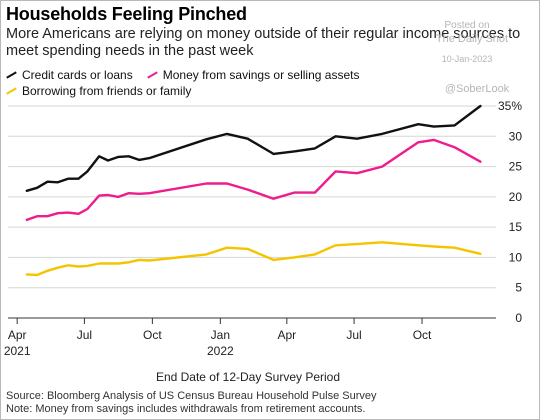 Image resolution: width=540 pixels, height=420 pixels. What do you see at coordinates (518, 318) in the screenshot?
I see `y-tick-label: 0` at bounding box center [518, 318].